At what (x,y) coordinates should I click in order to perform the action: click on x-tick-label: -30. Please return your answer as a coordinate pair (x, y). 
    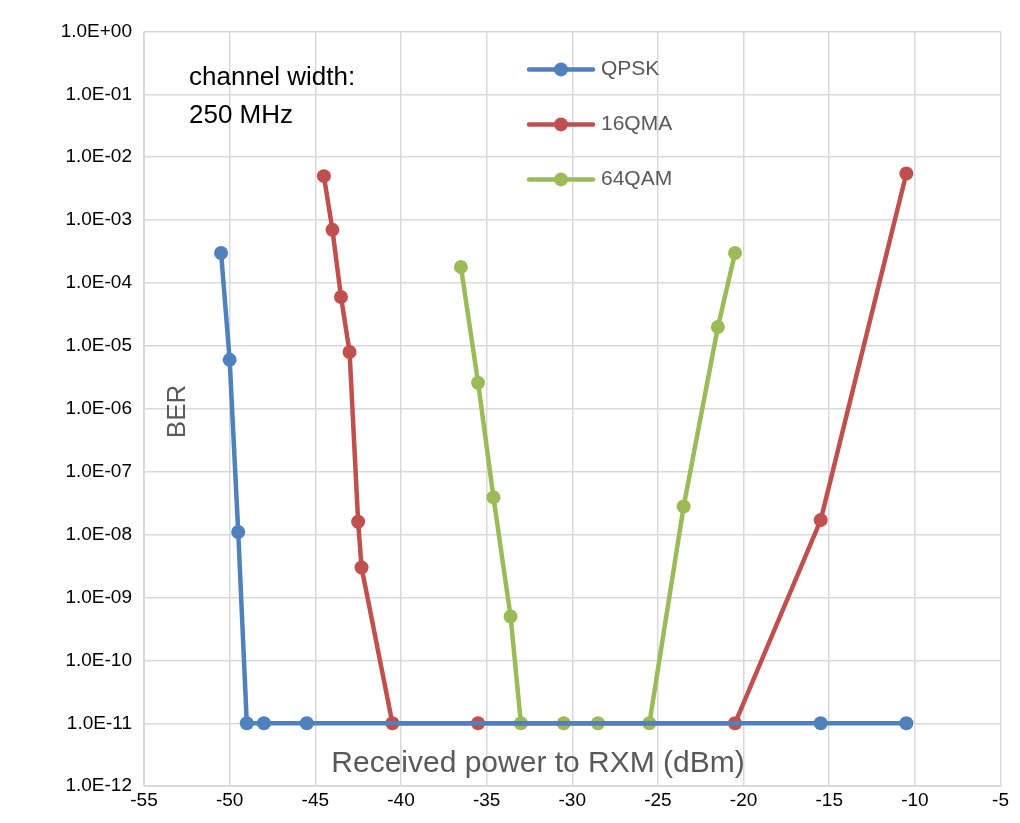
    Looking at the image, I should click on (572, 799).